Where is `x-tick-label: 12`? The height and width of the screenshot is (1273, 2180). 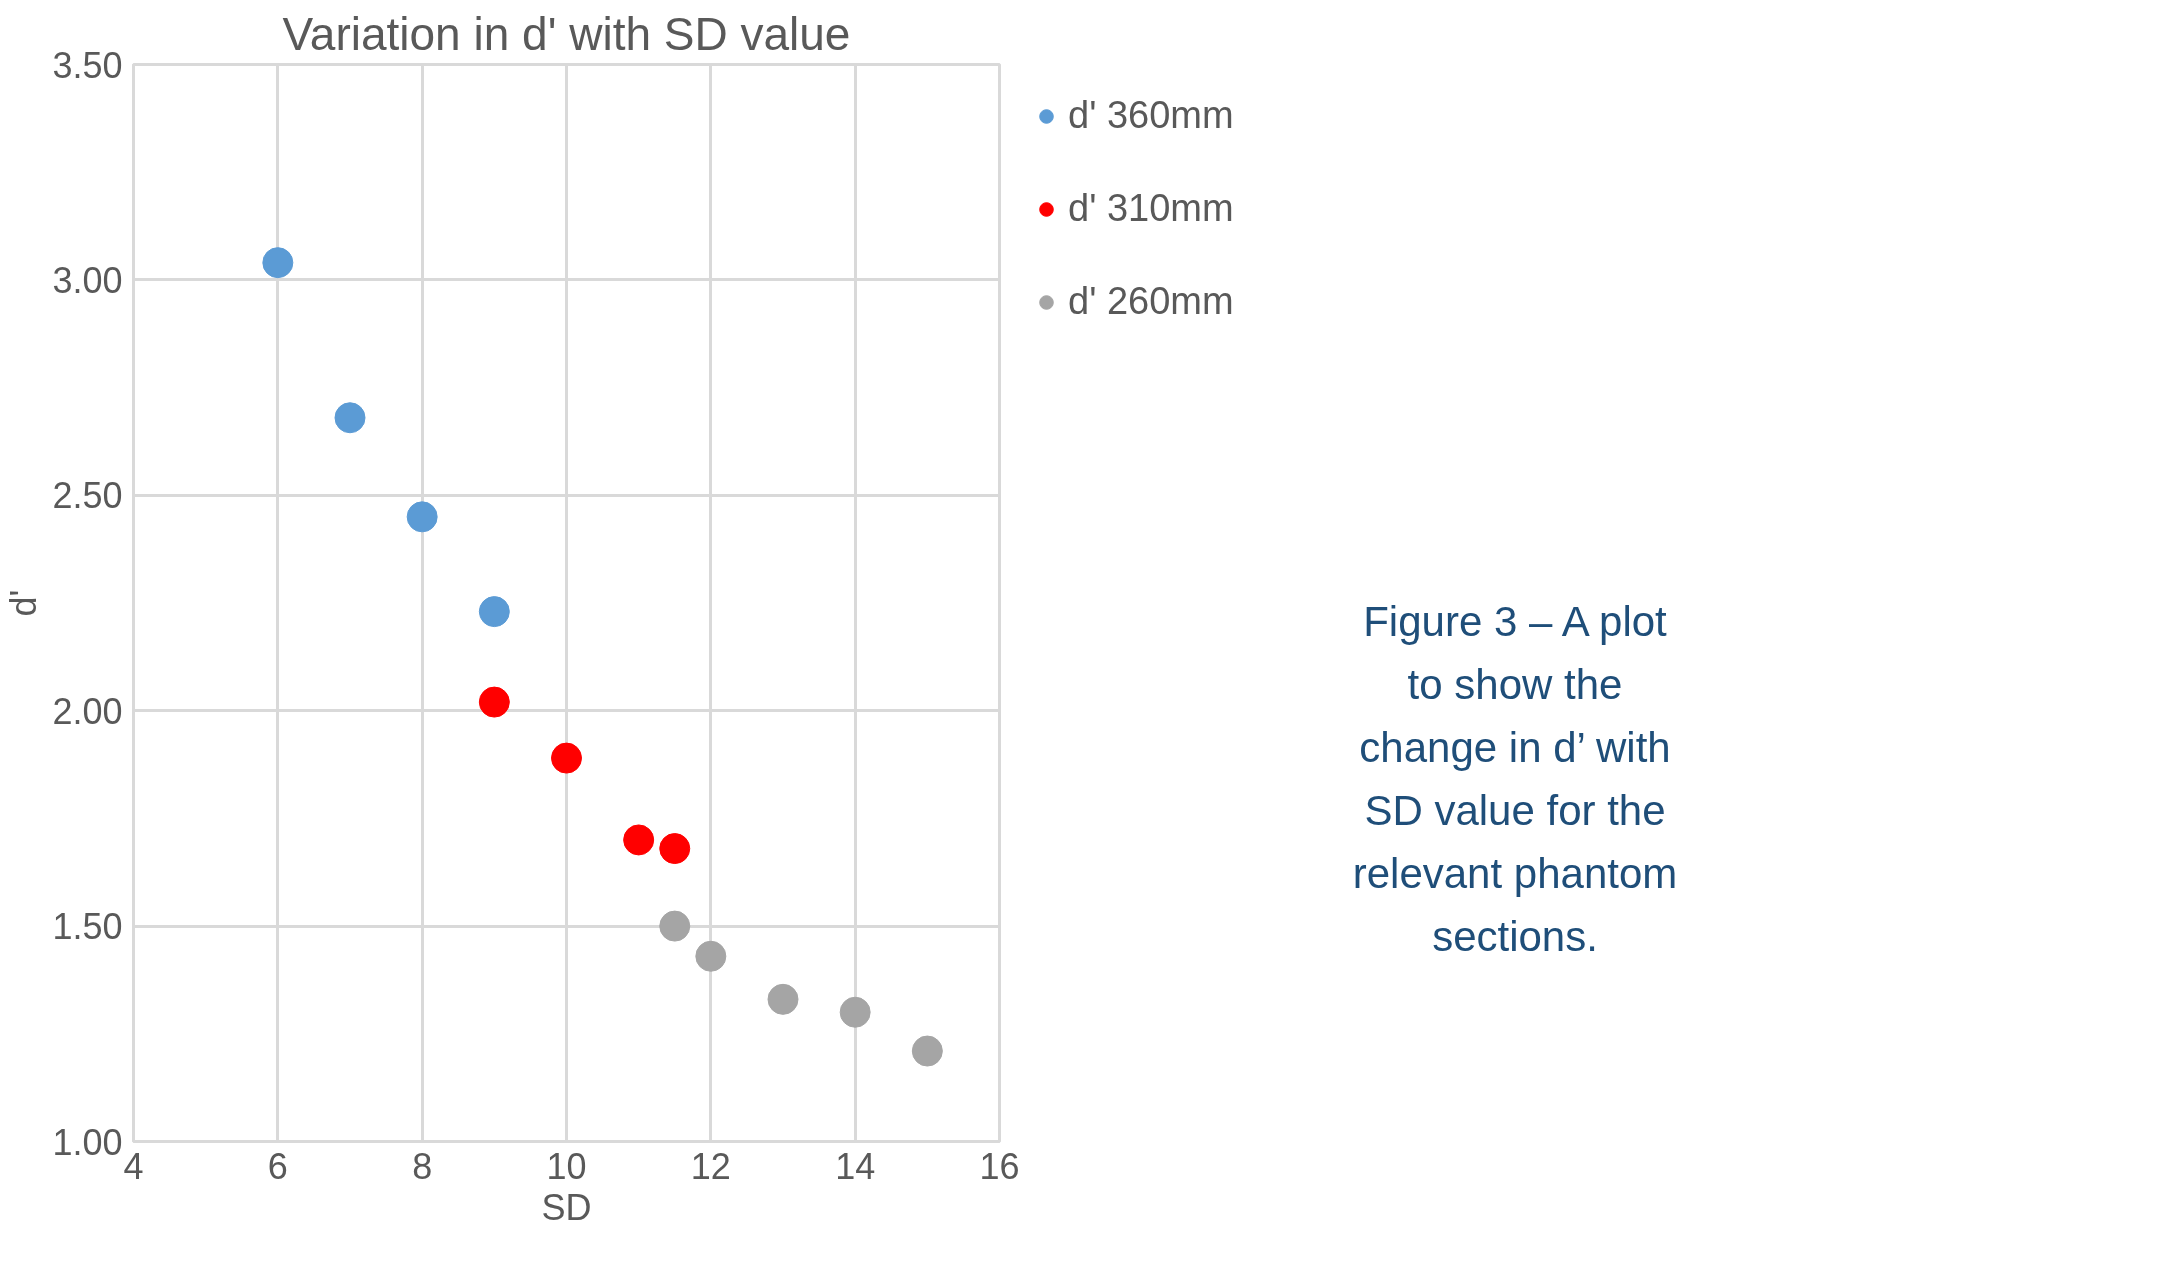
x-tick-label: 12 is located at coordinates (710, 1166).